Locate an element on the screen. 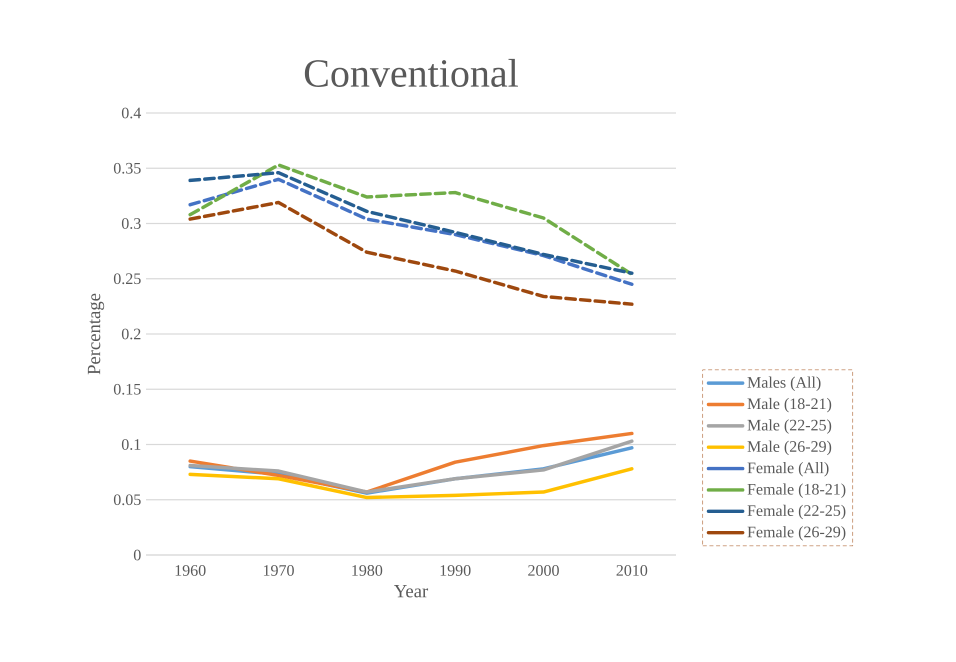 The width and height of the screenshot is (956, 662). legend-label: Female (22-25) is located at coordinates (797, 512).